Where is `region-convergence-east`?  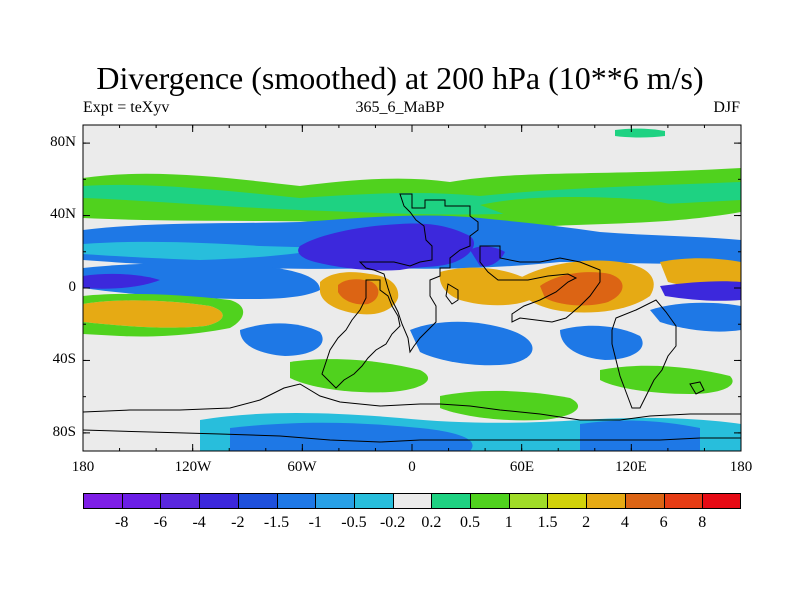 region-convergence-east is located at coordinates (487, 256).